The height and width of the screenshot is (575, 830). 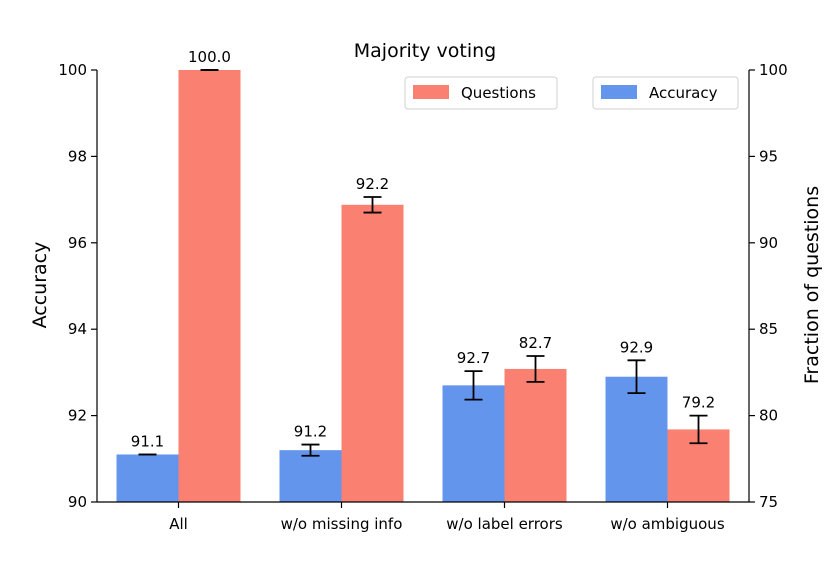 What do you see at coordinates (768, 156) in the screenshot?
I see `right-tick-label: 95` at bounding box center [768, 156].